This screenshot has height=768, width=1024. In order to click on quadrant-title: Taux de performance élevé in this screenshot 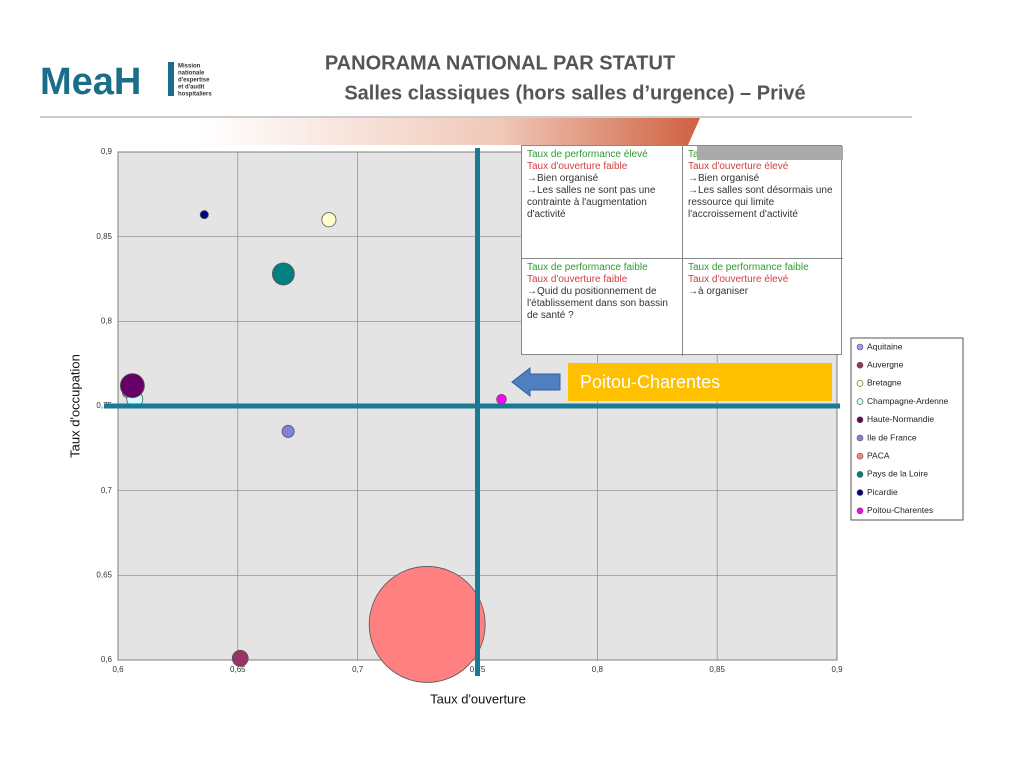, I will do `click(587, 154)`.